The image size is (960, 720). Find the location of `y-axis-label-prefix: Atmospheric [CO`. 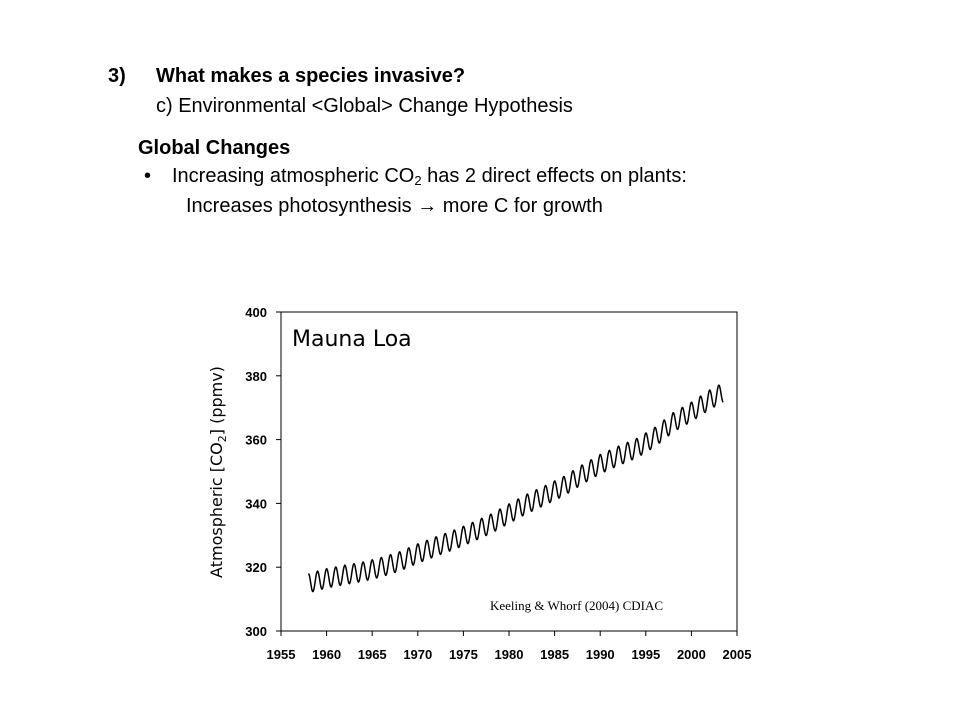

y-axis-label-prefix: Atmospheric [CO is located at coordinates (216, 510).